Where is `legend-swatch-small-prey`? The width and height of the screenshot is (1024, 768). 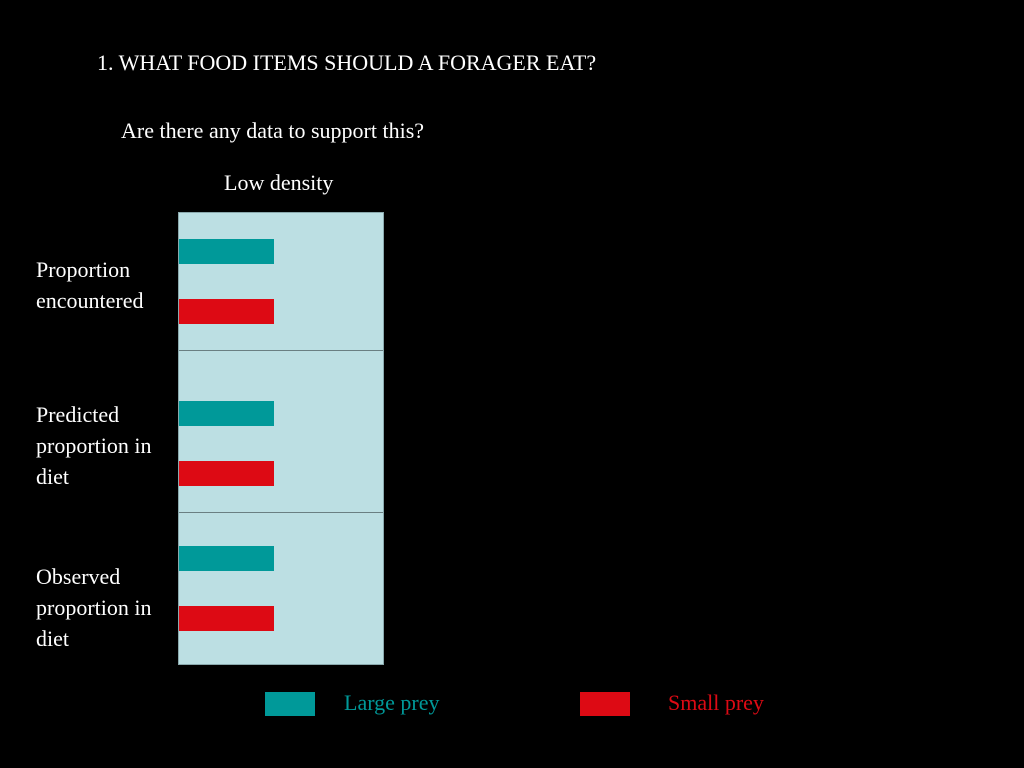
legend-swatch-small-prey is located at coordinates (605, 704).